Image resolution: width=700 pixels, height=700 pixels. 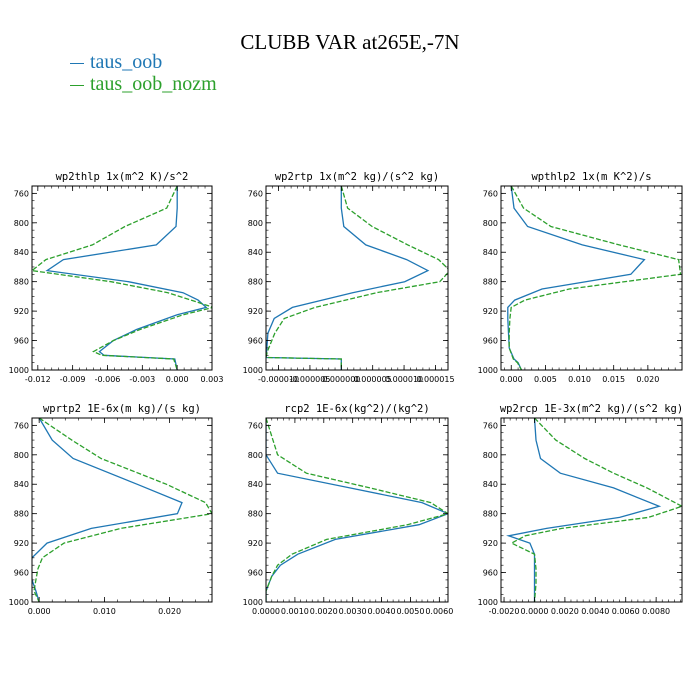 What do you see at coordinates (613, 379) in the screenshot?
I see `x-tick-label: 0.015` at bounding box center [613, 379].